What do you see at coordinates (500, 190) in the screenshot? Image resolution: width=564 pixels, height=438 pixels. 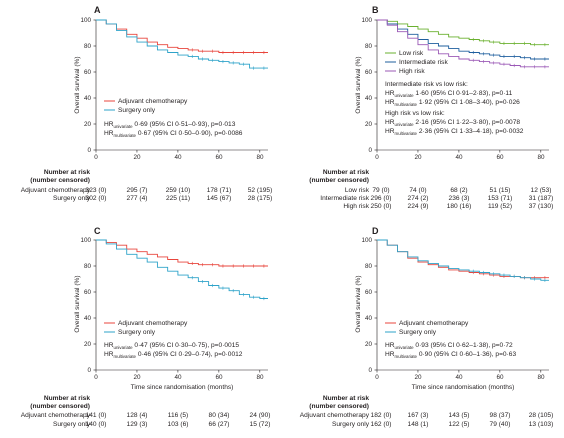 I see `risk-cell: 51 (15)` at bounding box center [500, 190].